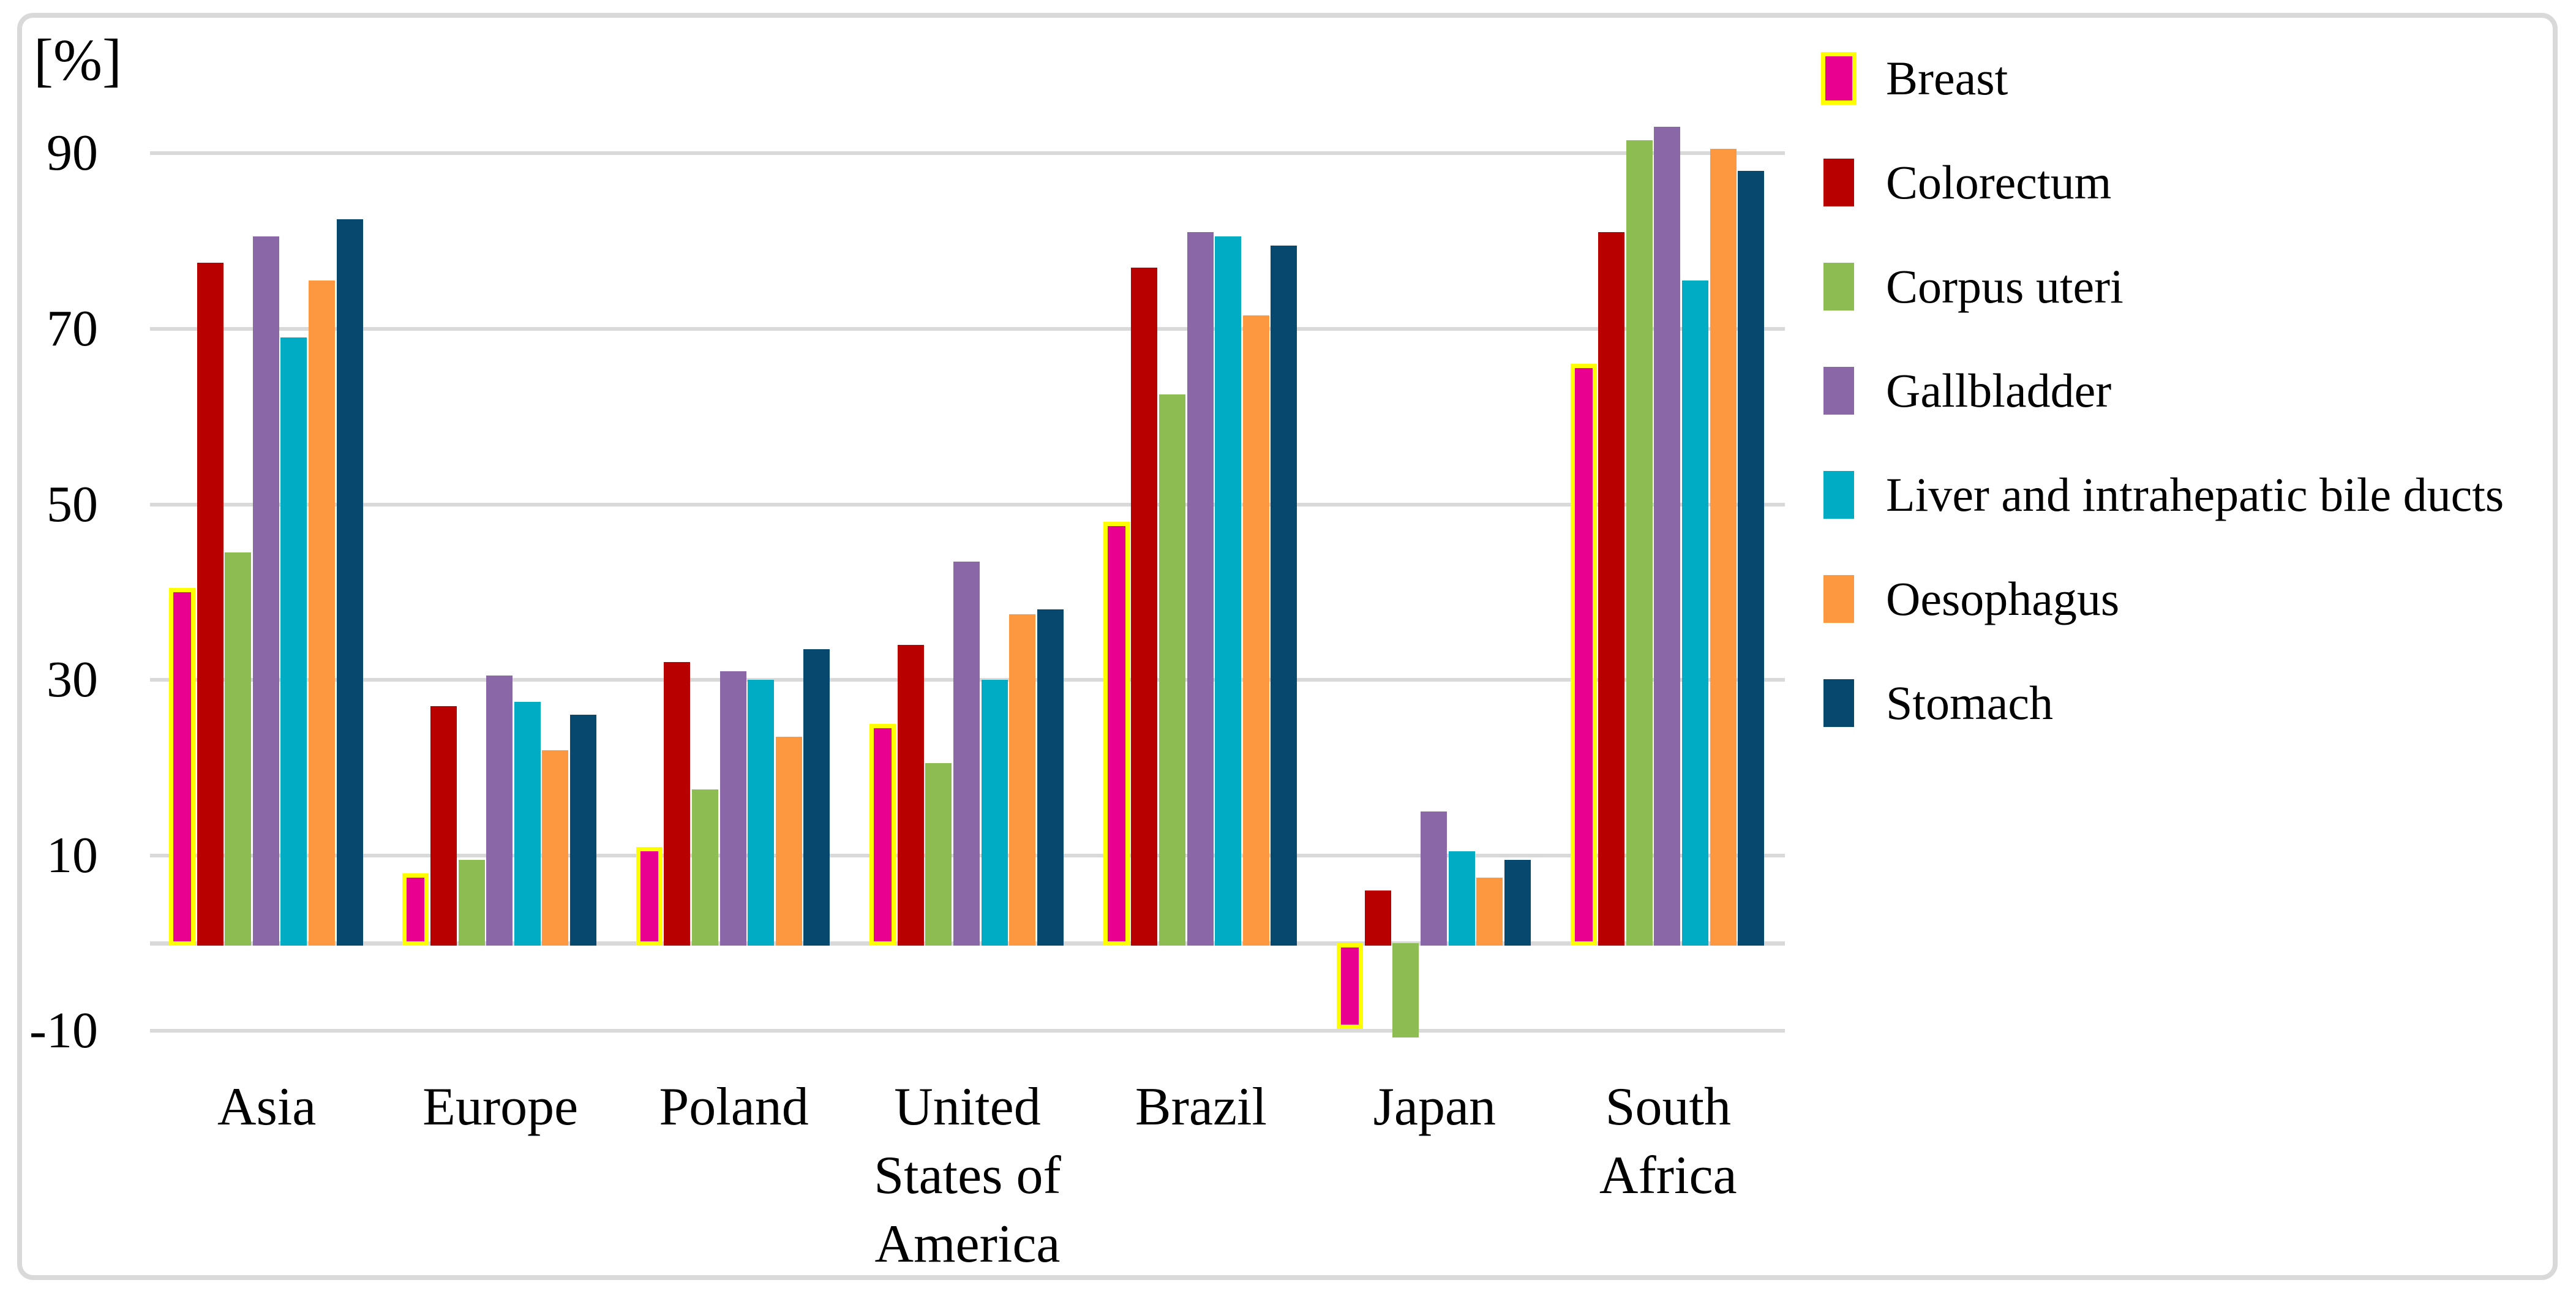  I want to click on bar-oesophagus-europe, so click(555, 848).